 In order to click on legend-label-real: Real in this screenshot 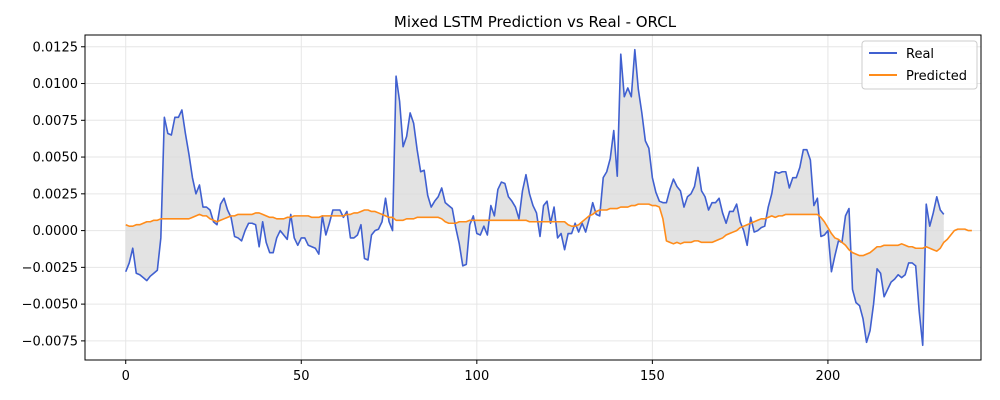, I will do `click(920, 54)`.